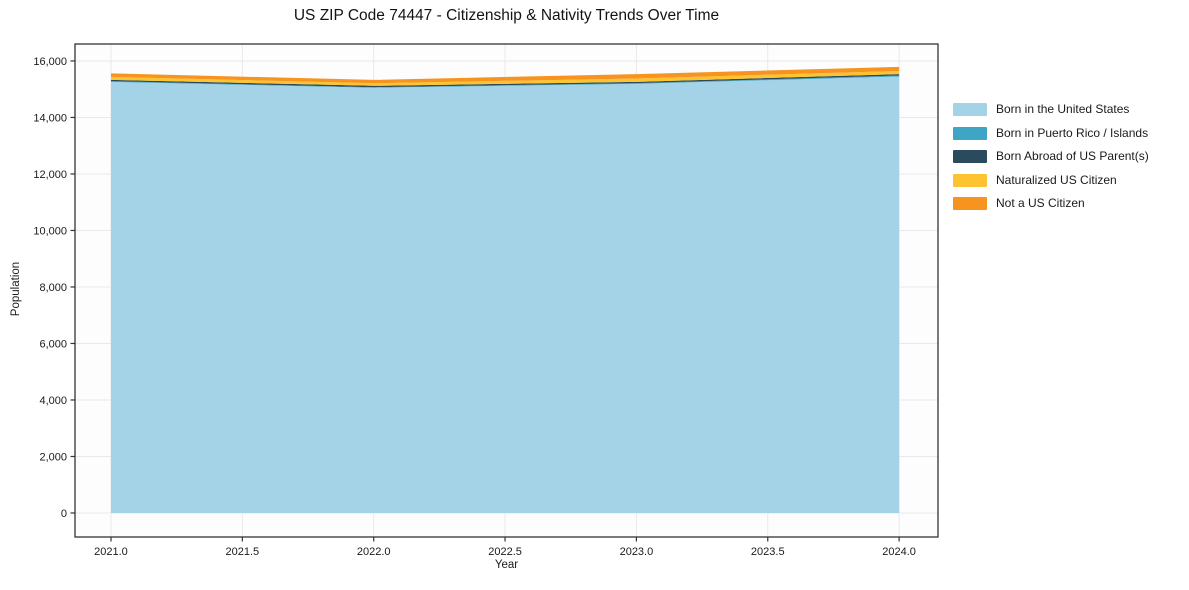  I want to click on x-tick-label: 2022.5, so click(505, 552).